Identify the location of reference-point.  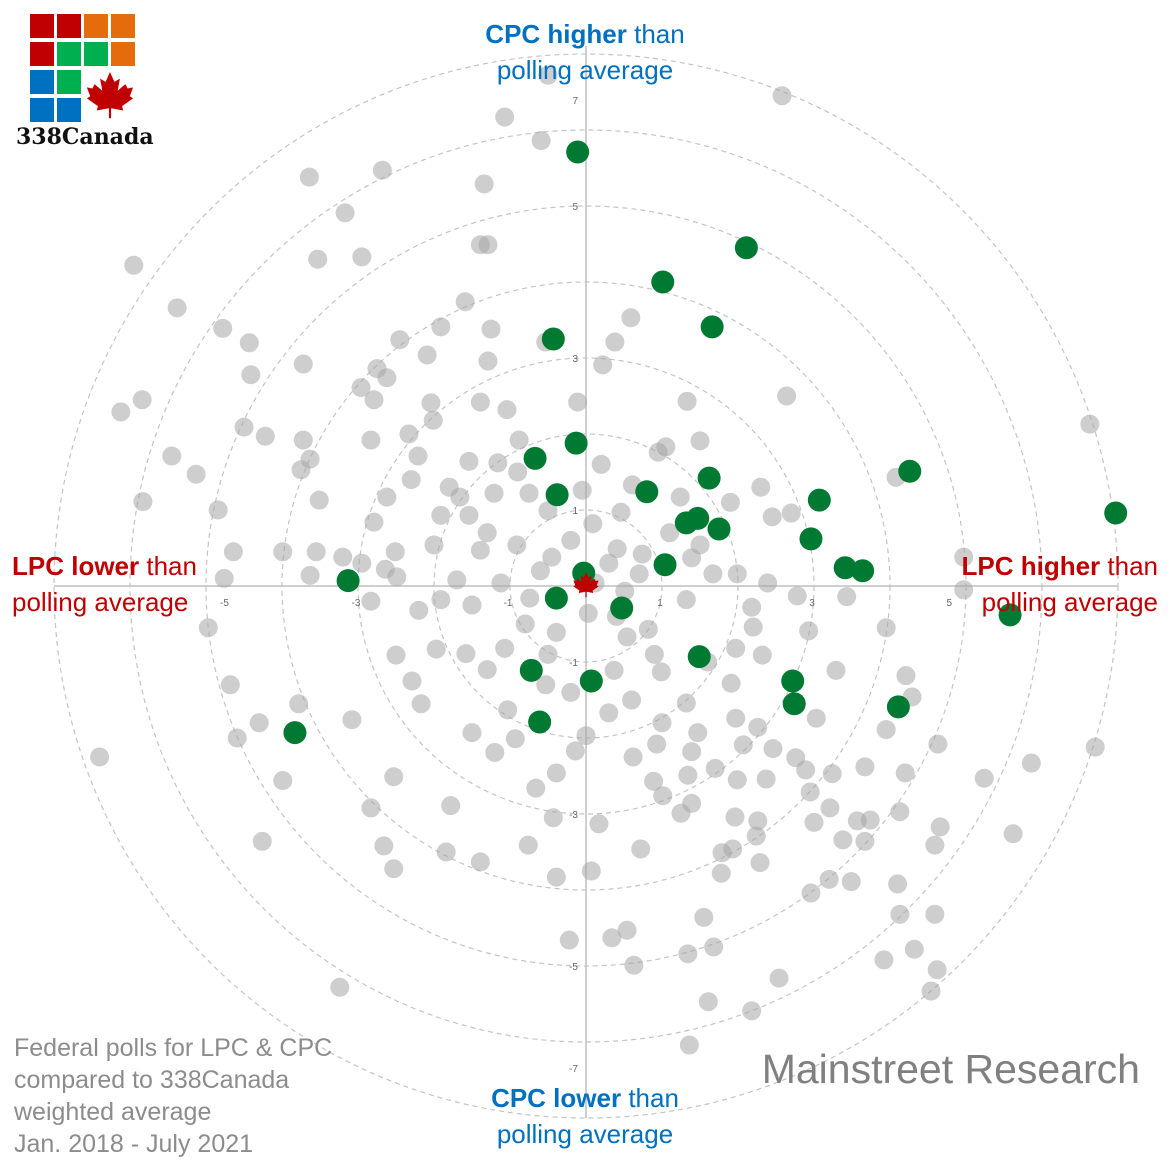
(586, 585).